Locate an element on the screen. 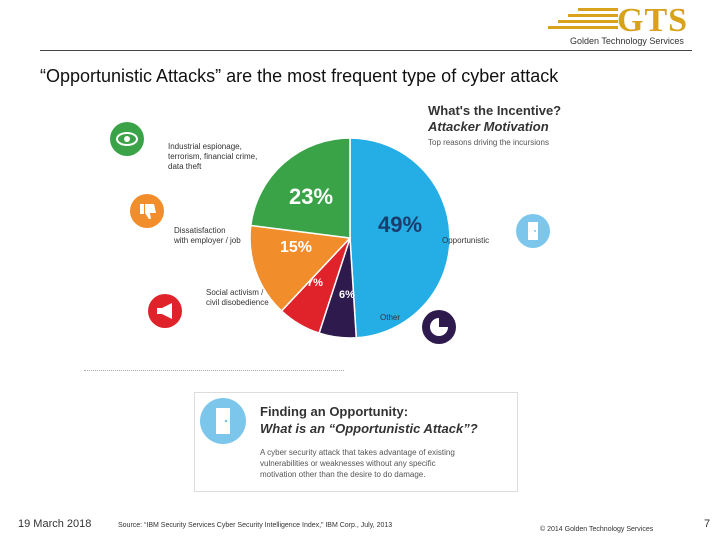 The image size is (720, 540). label-activism: Social activism / civil disobedience is located at coordinates (237, 297).